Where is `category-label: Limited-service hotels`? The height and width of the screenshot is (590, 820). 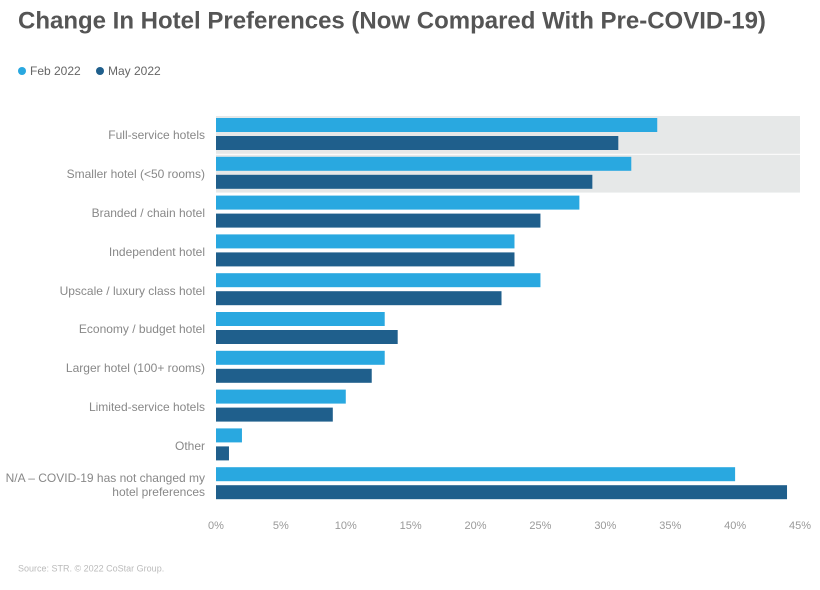
category-label: Limited-service hotels is located at coordinates (146, 406).